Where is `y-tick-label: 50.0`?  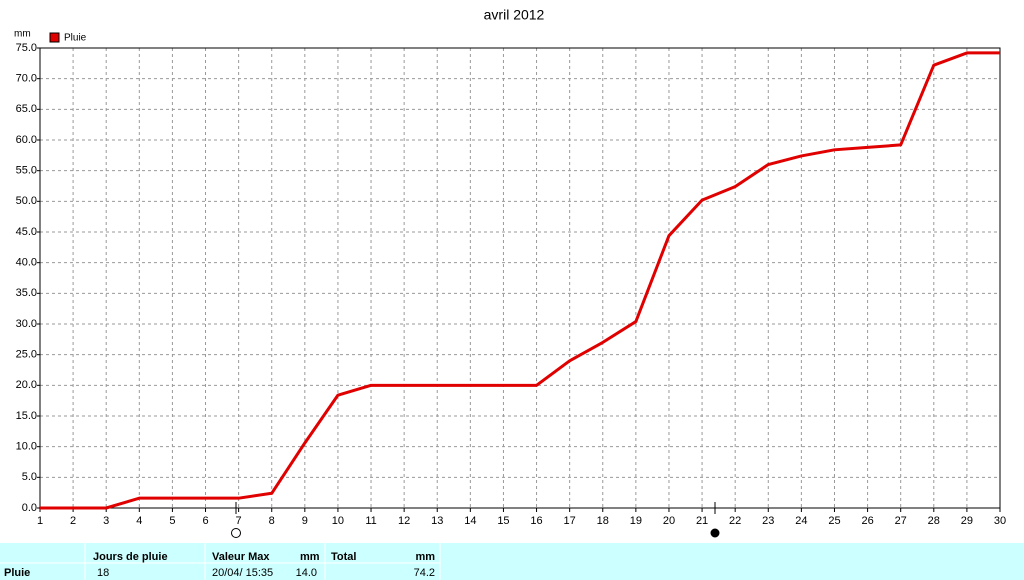 y-tick-label: 50.0 is located at coordinates (26, 201).